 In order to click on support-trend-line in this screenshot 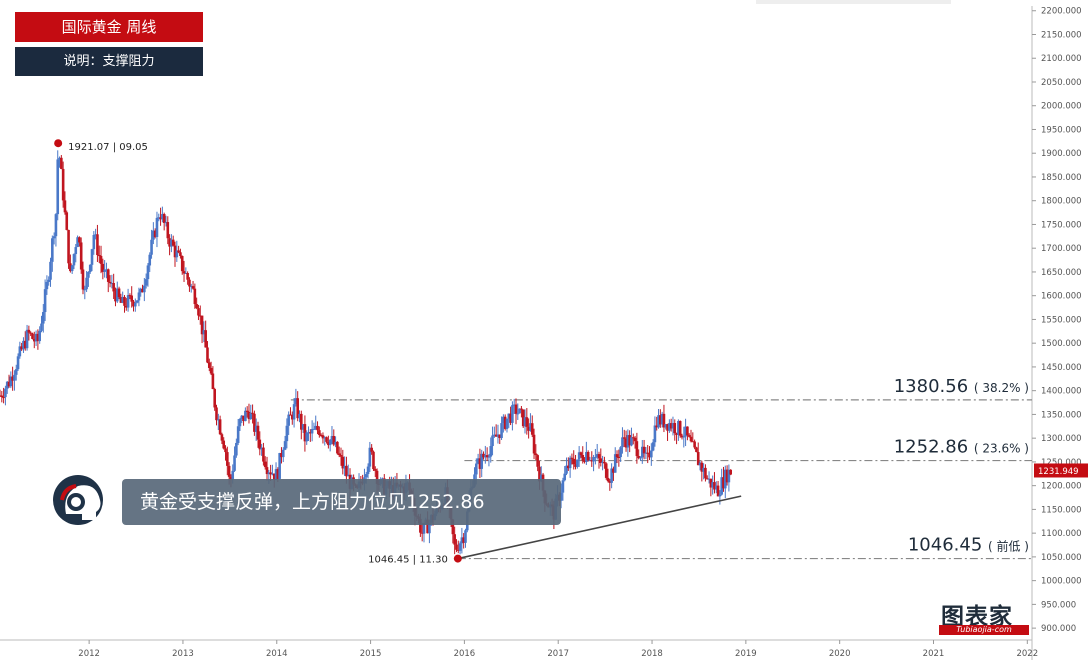, I will do `click(599, 527)`.